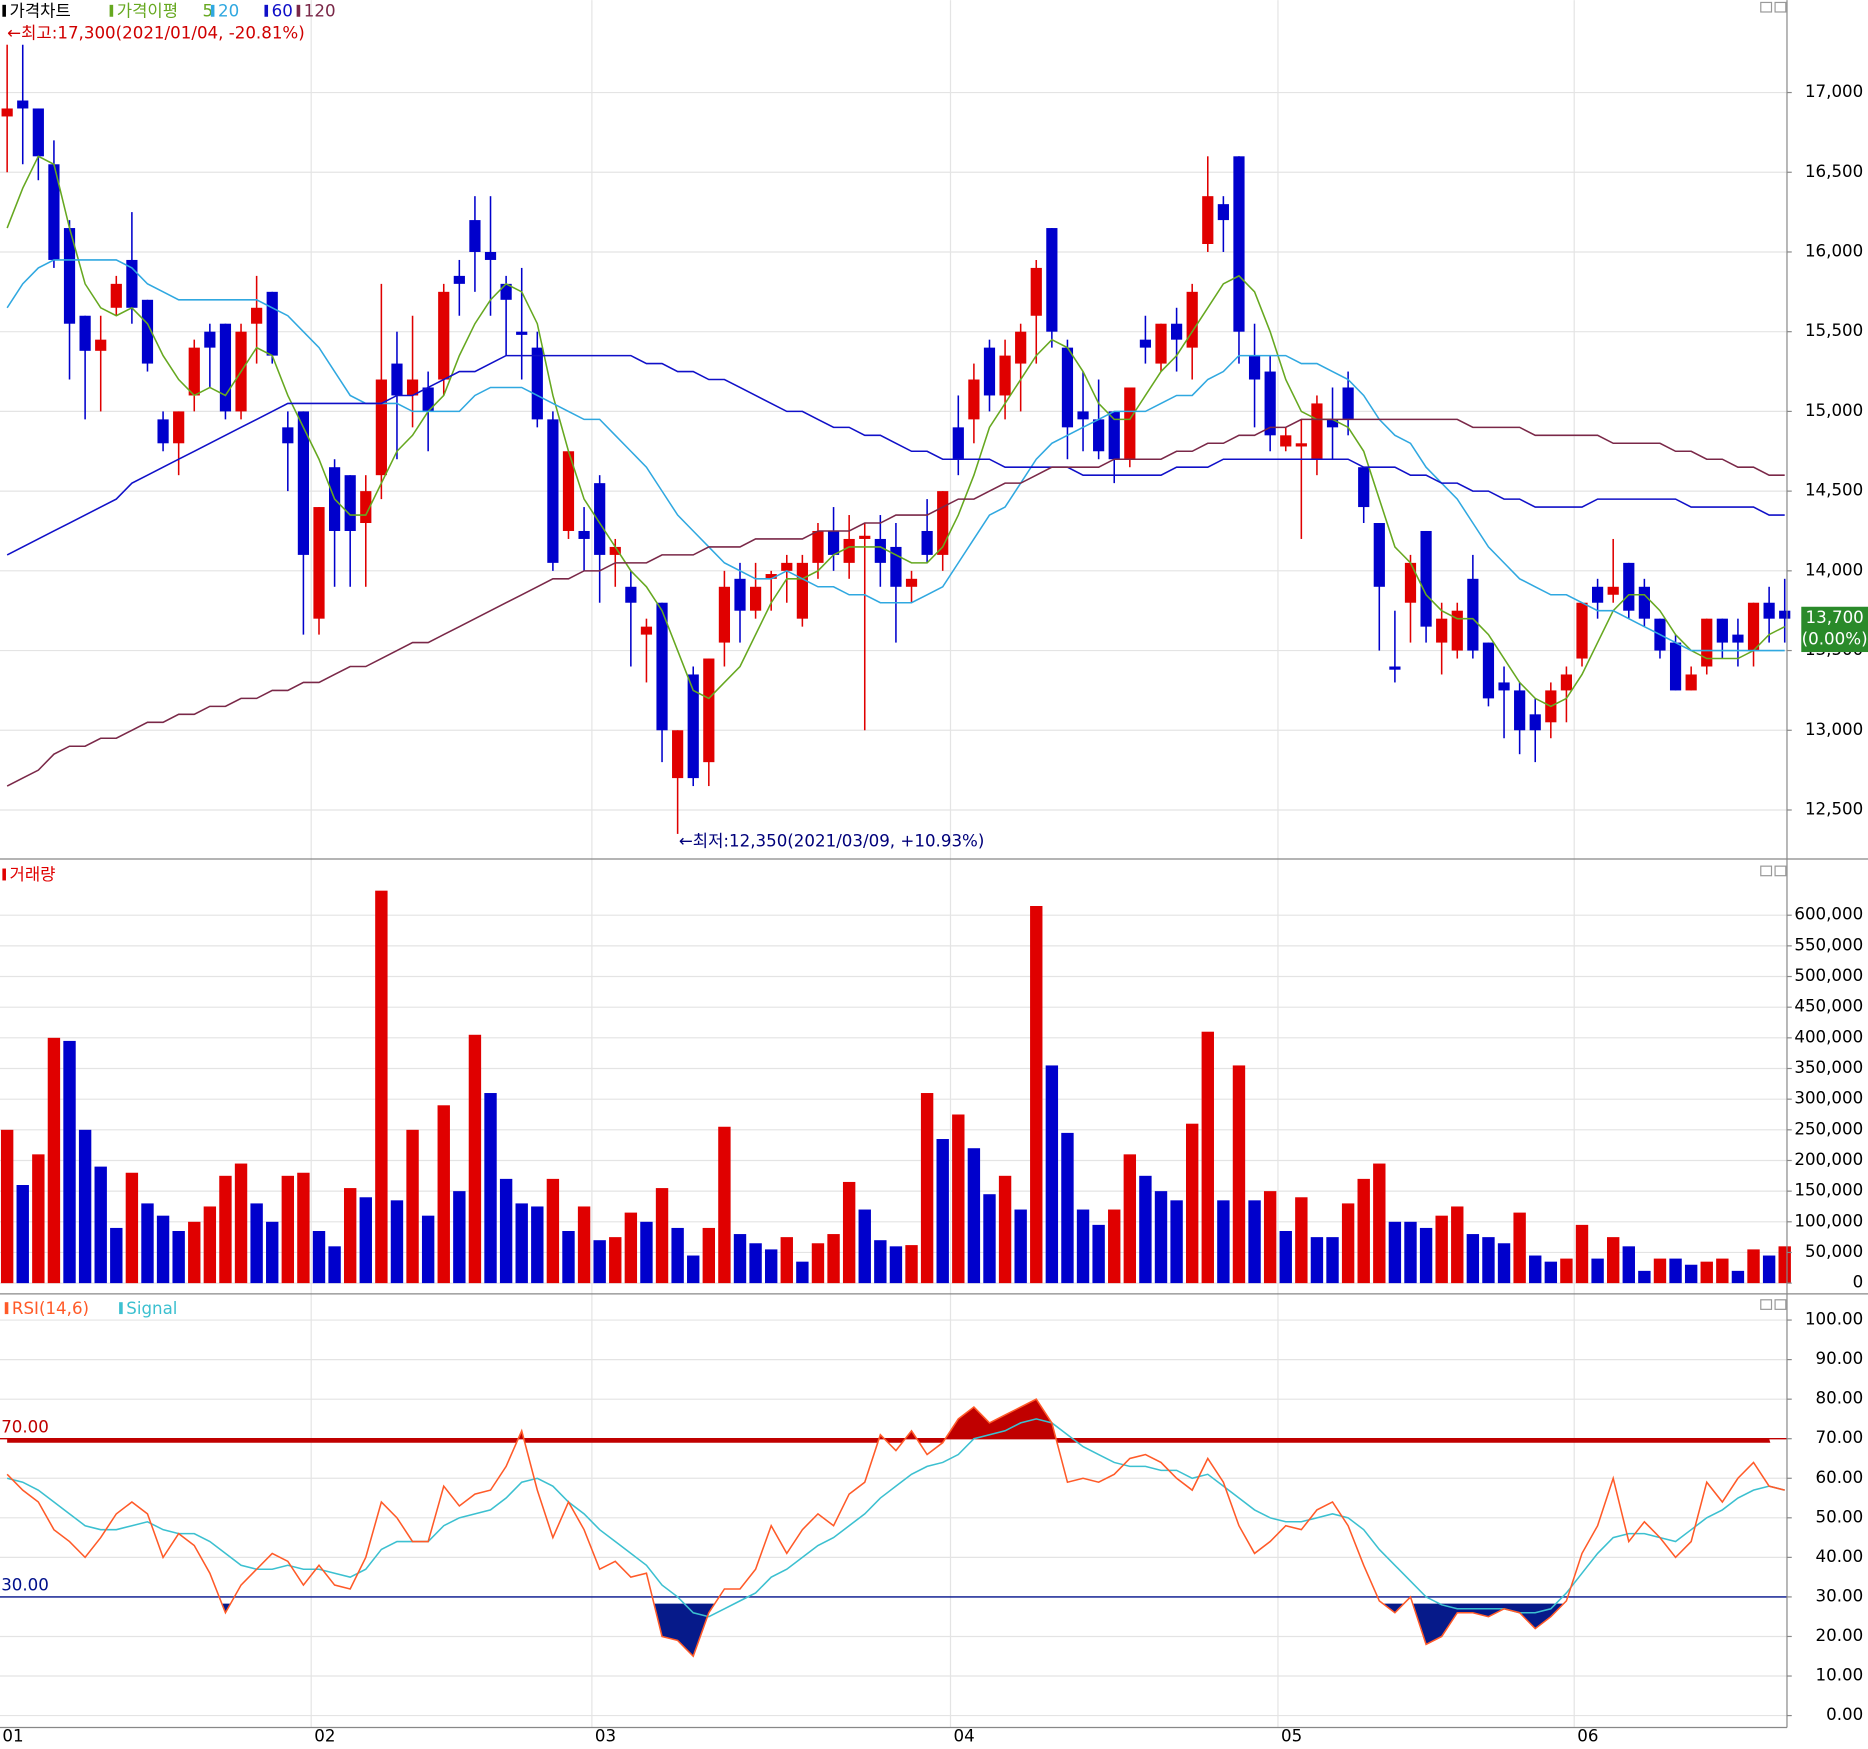 This screenshot has height=1749, width=1868. Describe the element at coordinates (1291, 1736) in the screenshot. I see `x-tick-label: 05` at that location.